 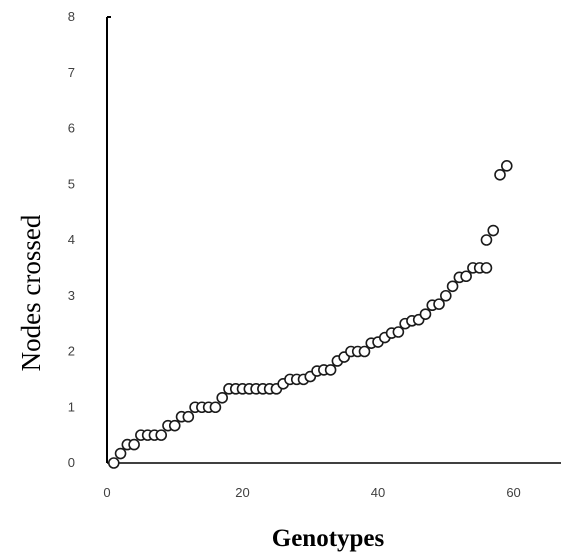 I want to click on y-tick-label: 5, so click(x=71, y=183).